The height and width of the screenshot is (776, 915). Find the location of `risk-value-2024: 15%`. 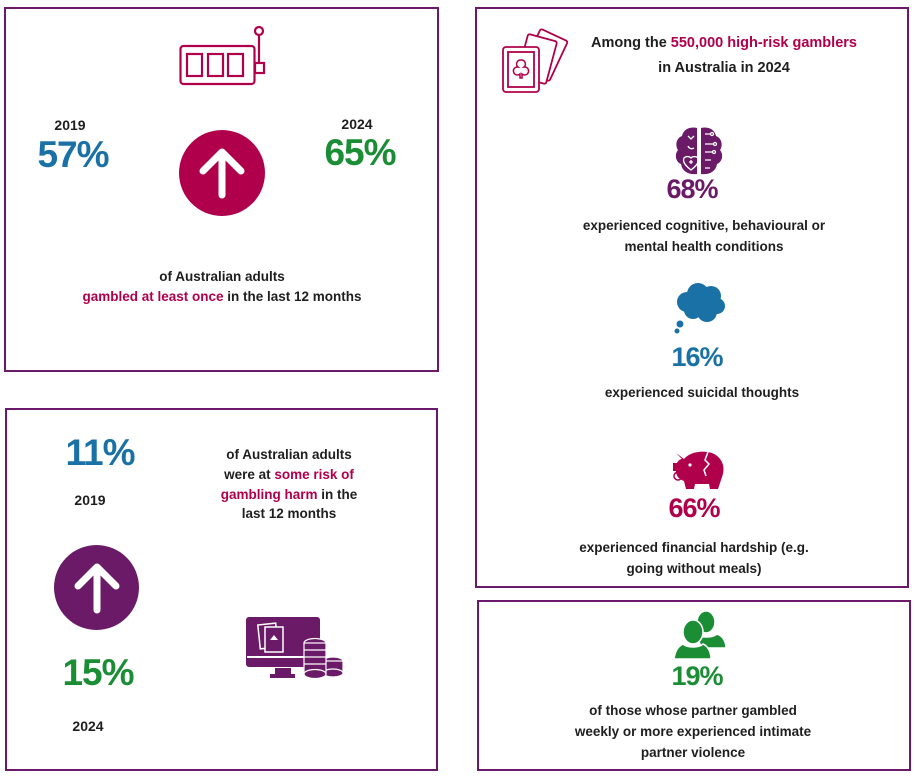

risk-value-2024: 15% is located at coordinates (98, 672).